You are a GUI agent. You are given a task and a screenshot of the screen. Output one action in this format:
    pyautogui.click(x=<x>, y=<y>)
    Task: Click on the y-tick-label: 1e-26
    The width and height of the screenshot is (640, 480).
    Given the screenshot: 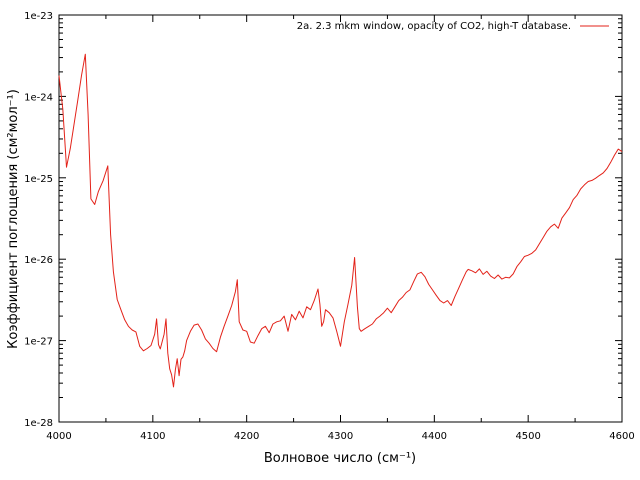 What is the action you would take?
    pyautogui.click(x=38, y=260)
    